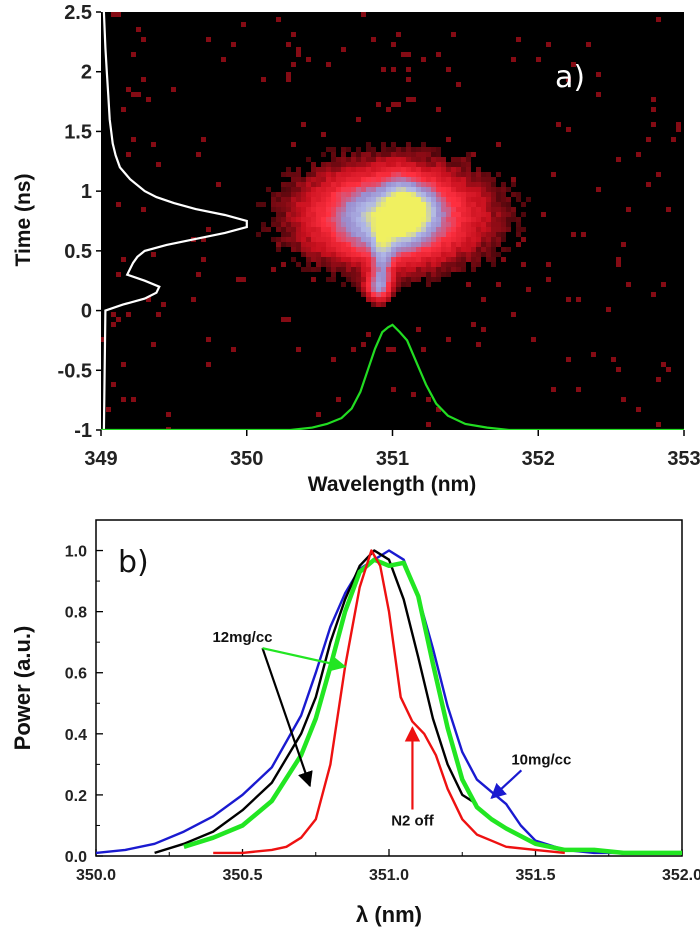  Describe the element at coordinates (78, 132) in the screenshot. I see `panel-a-y-tick-label: 1.5` at that location.